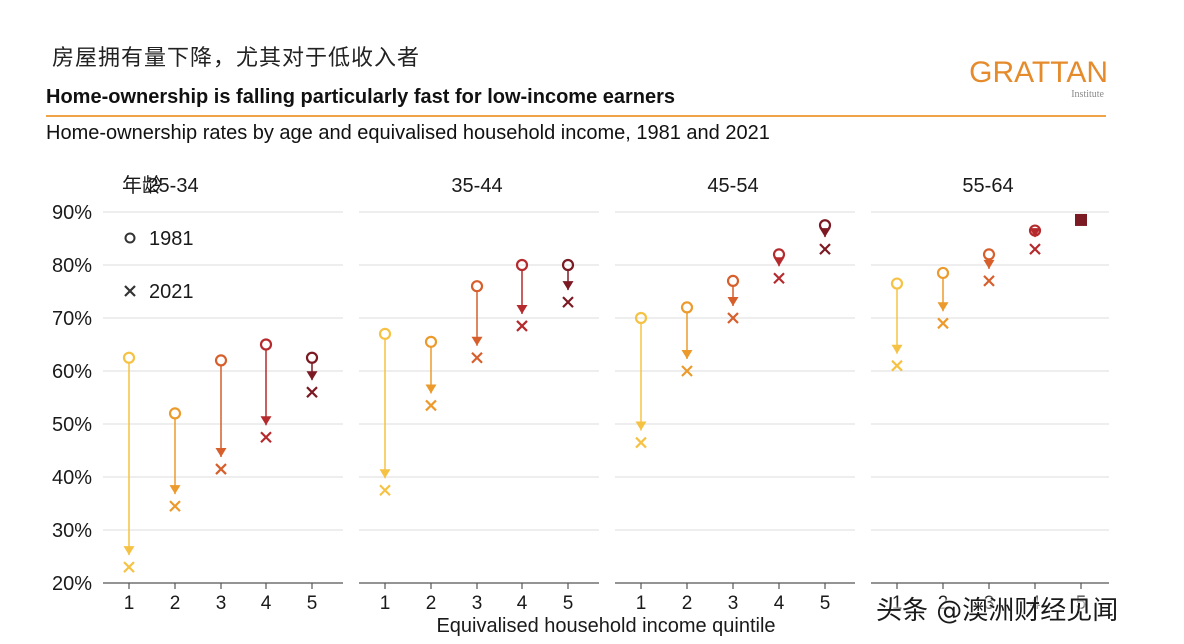 The height and width of the screenshot is (644, 1184). Describe the element at coordinates (1038, 72) in the screenshot. I see `logo-text: GRATTAN` at that location.